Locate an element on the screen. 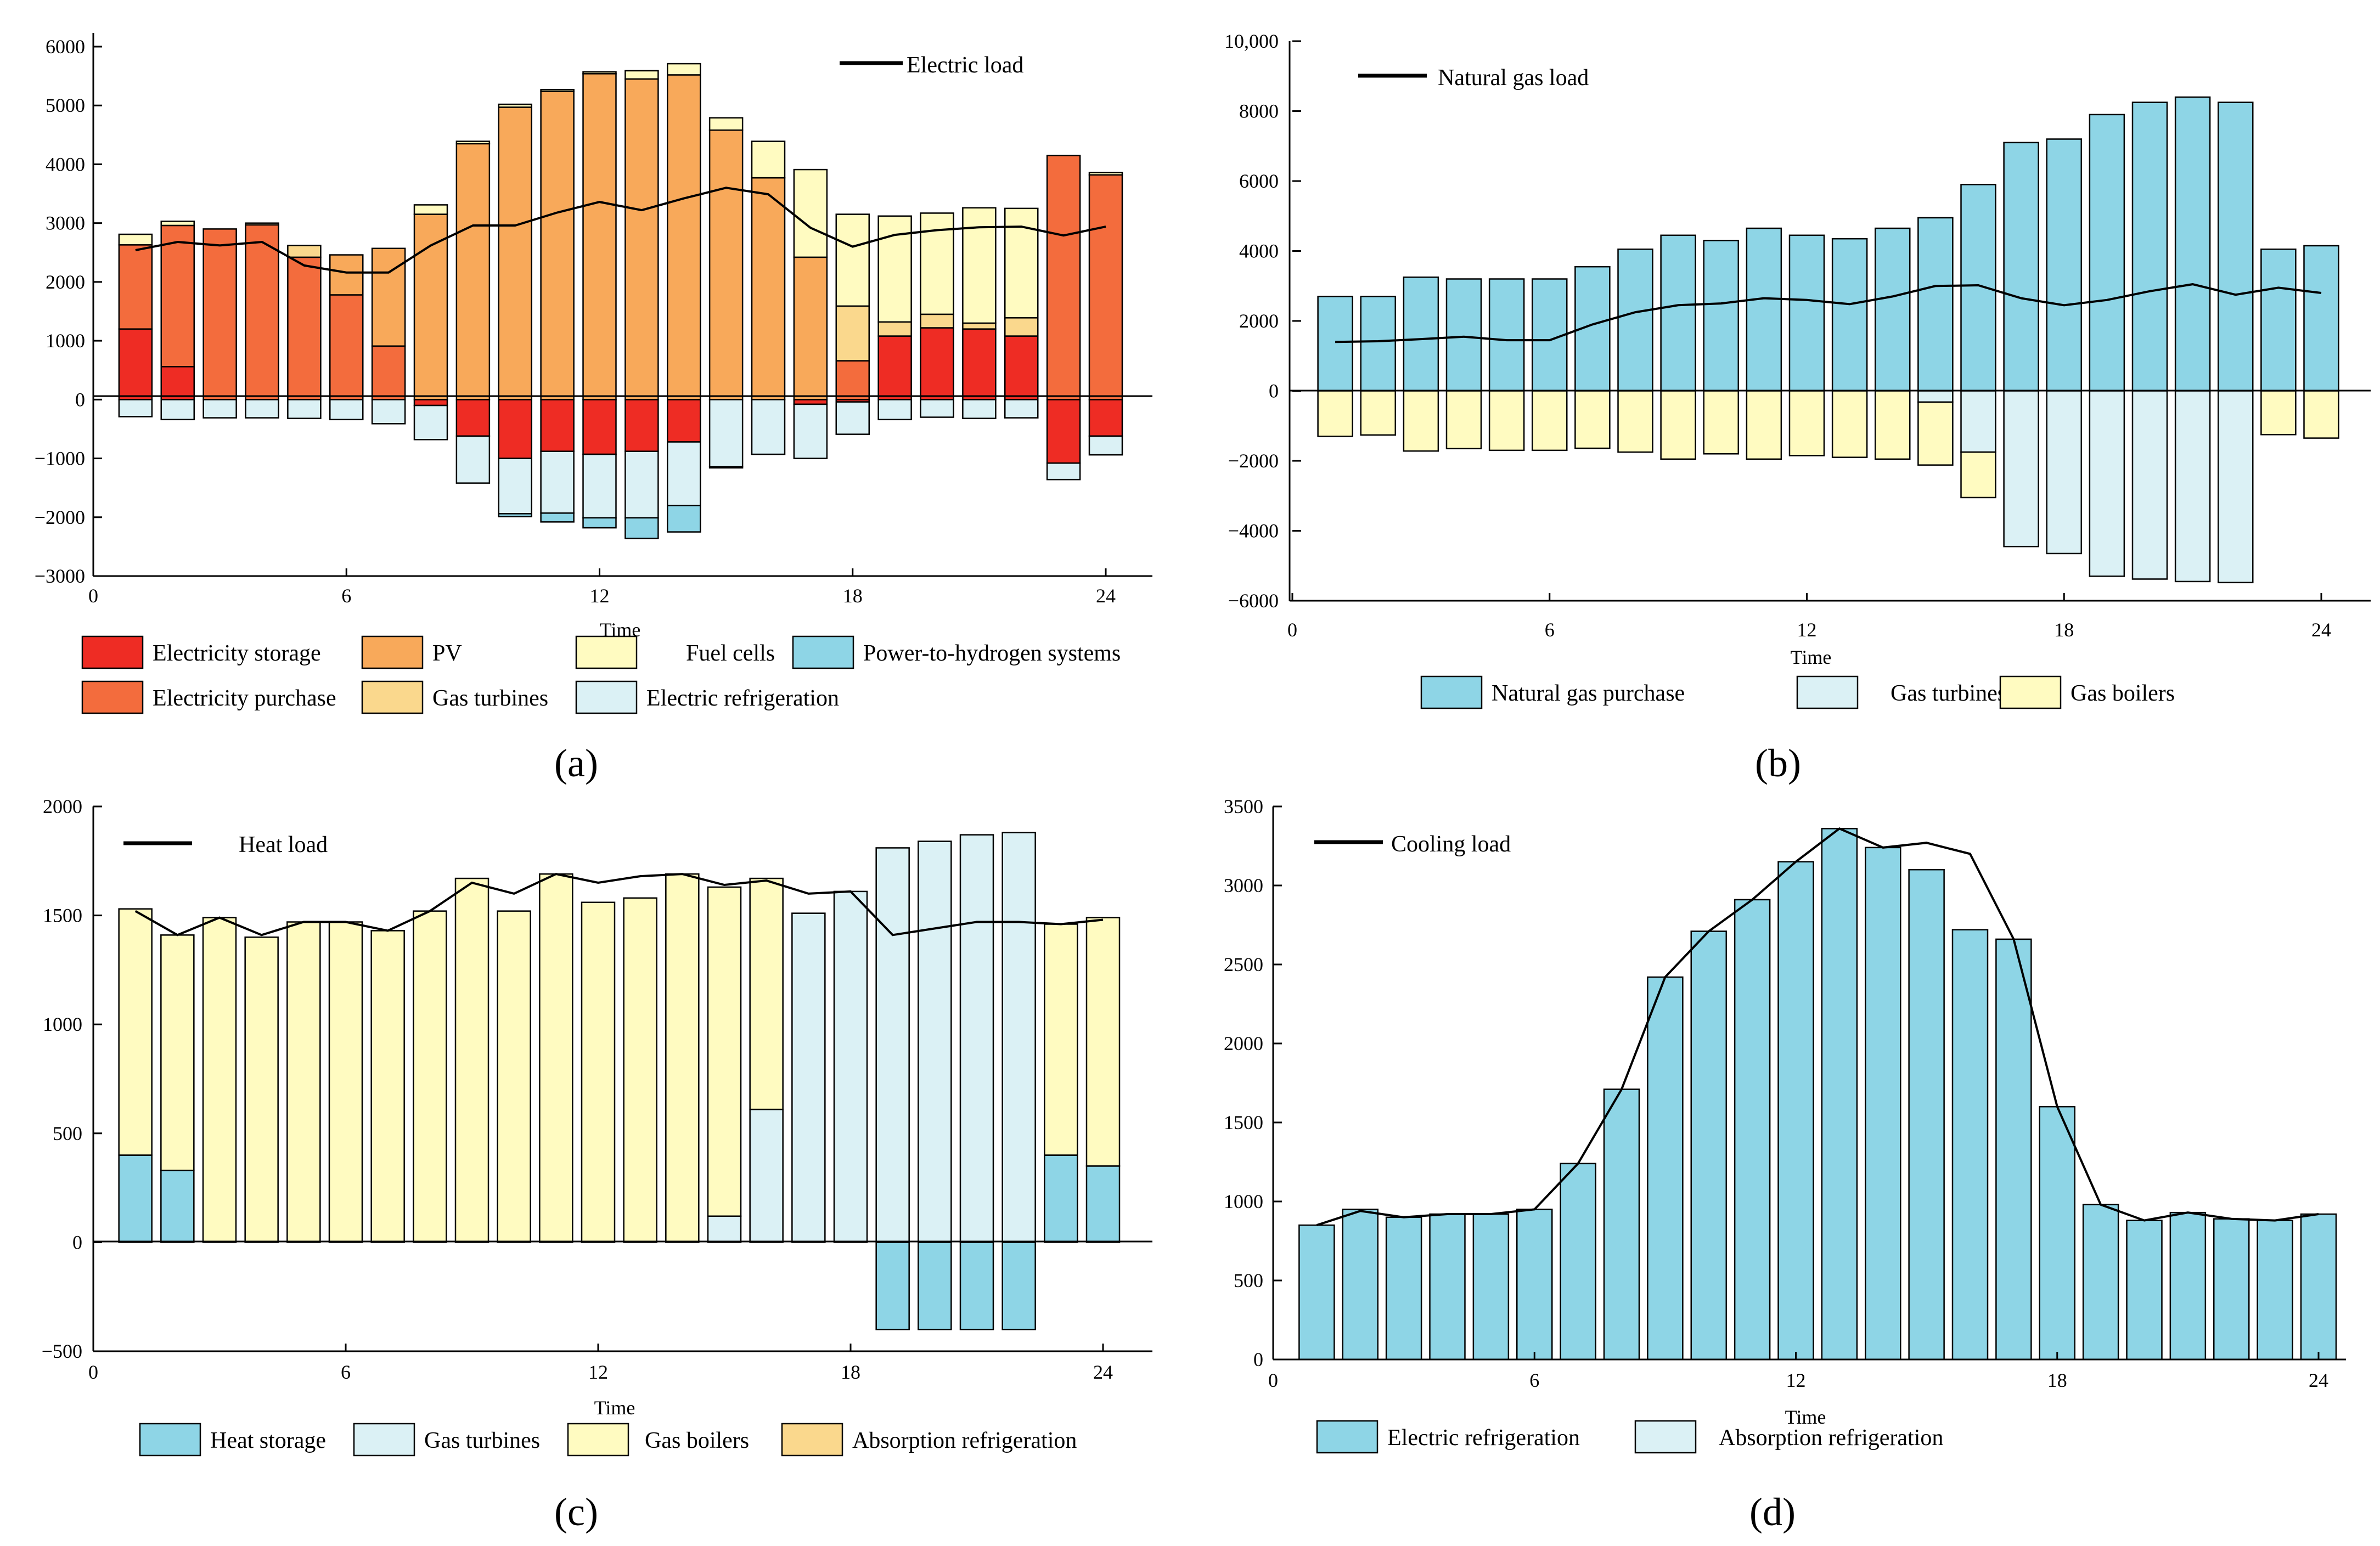 The height and width of the screenshot is (1546, 2380). panel-c-x-label: Time is located at coordinates (614, 1408).